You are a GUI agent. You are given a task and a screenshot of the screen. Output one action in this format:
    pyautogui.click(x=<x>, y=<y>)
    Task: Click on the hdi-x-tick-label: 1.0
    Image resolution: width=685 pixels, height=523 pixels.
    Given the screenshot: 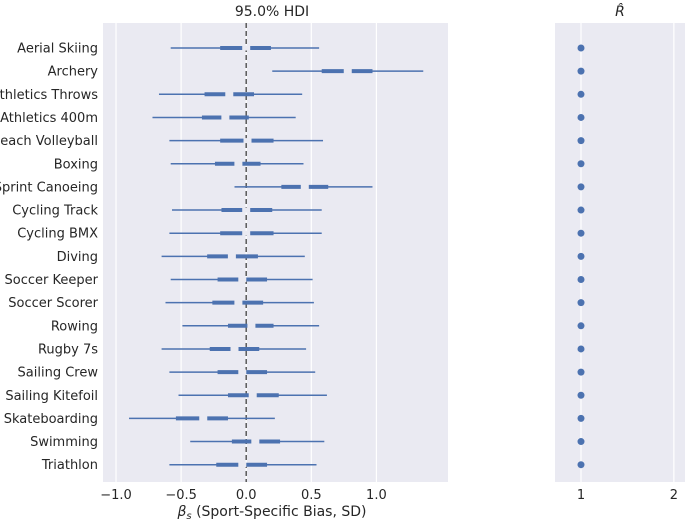 What is the action you would take?
    pyautogui.click(x=376, y=495)
    